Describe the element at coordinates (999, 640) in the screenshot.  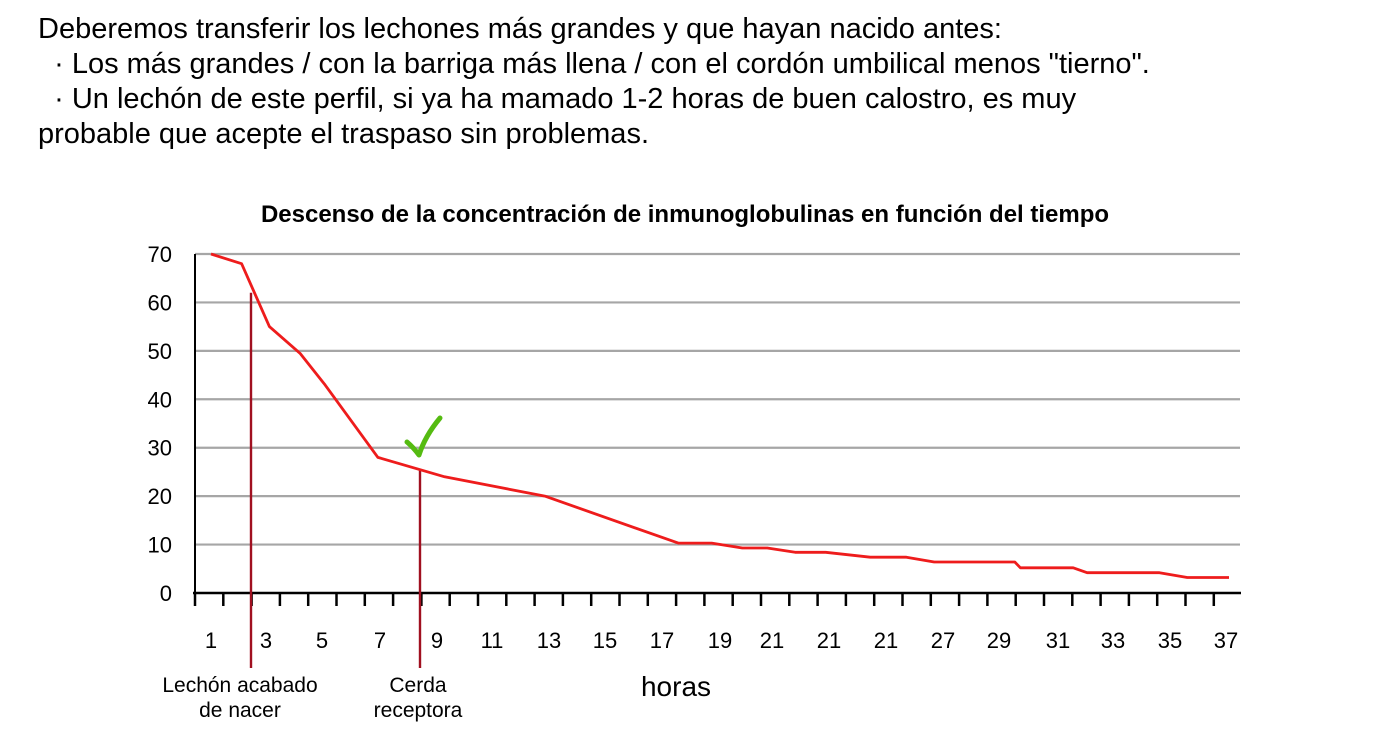
I see `x-tick-label: 29` at that location.